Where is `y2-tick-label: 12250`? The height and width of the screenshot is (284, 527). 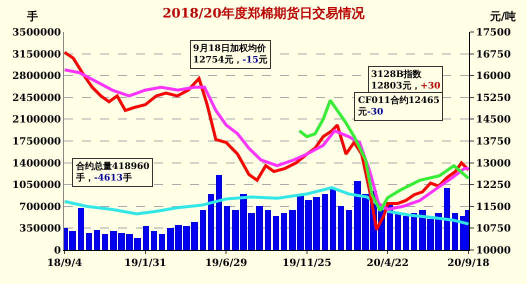 y2-tick-label: 12250 is located at coordinates (493, 186).